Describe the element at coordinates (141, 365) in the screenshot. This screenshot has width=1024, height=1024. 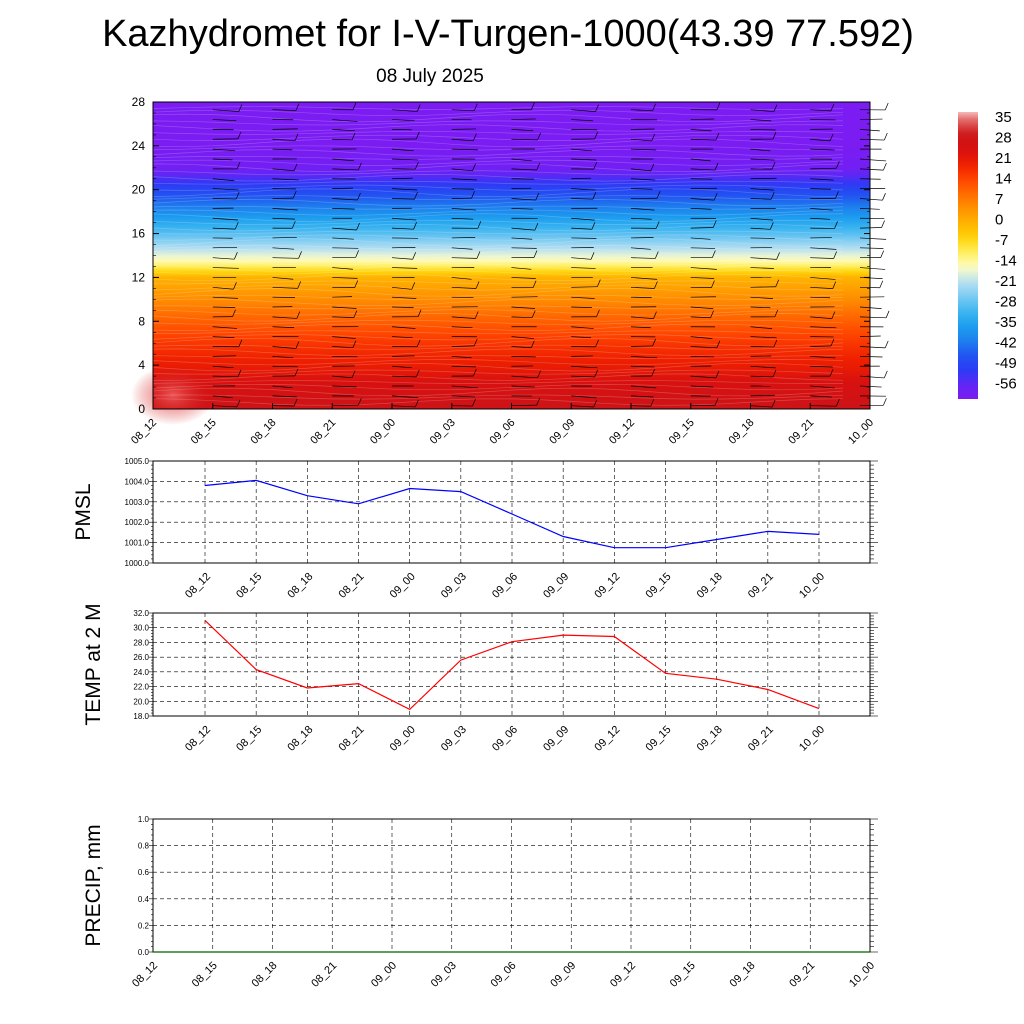
I see `y-tick-label: 4` at that location.